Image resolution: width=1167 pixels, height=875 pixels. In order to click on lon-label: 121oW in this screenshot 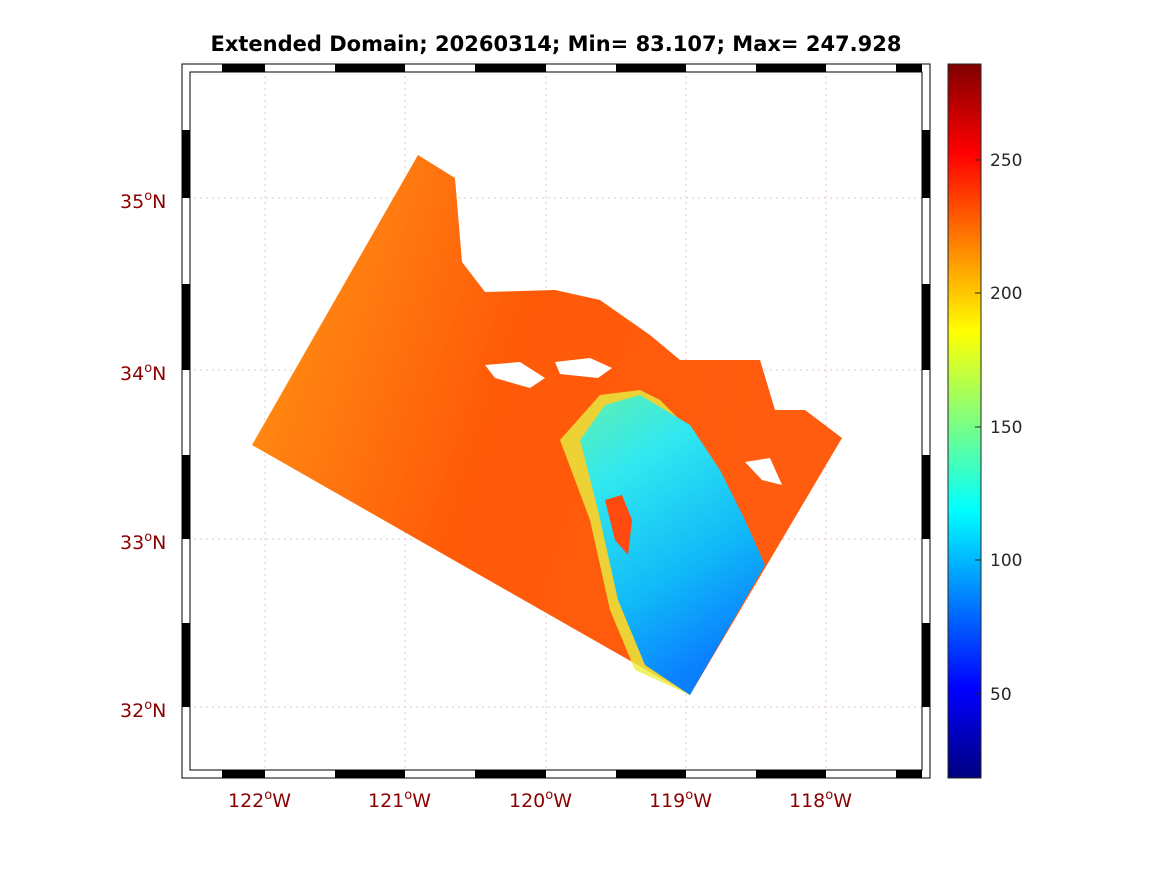, I will do `click(399, 800)`.